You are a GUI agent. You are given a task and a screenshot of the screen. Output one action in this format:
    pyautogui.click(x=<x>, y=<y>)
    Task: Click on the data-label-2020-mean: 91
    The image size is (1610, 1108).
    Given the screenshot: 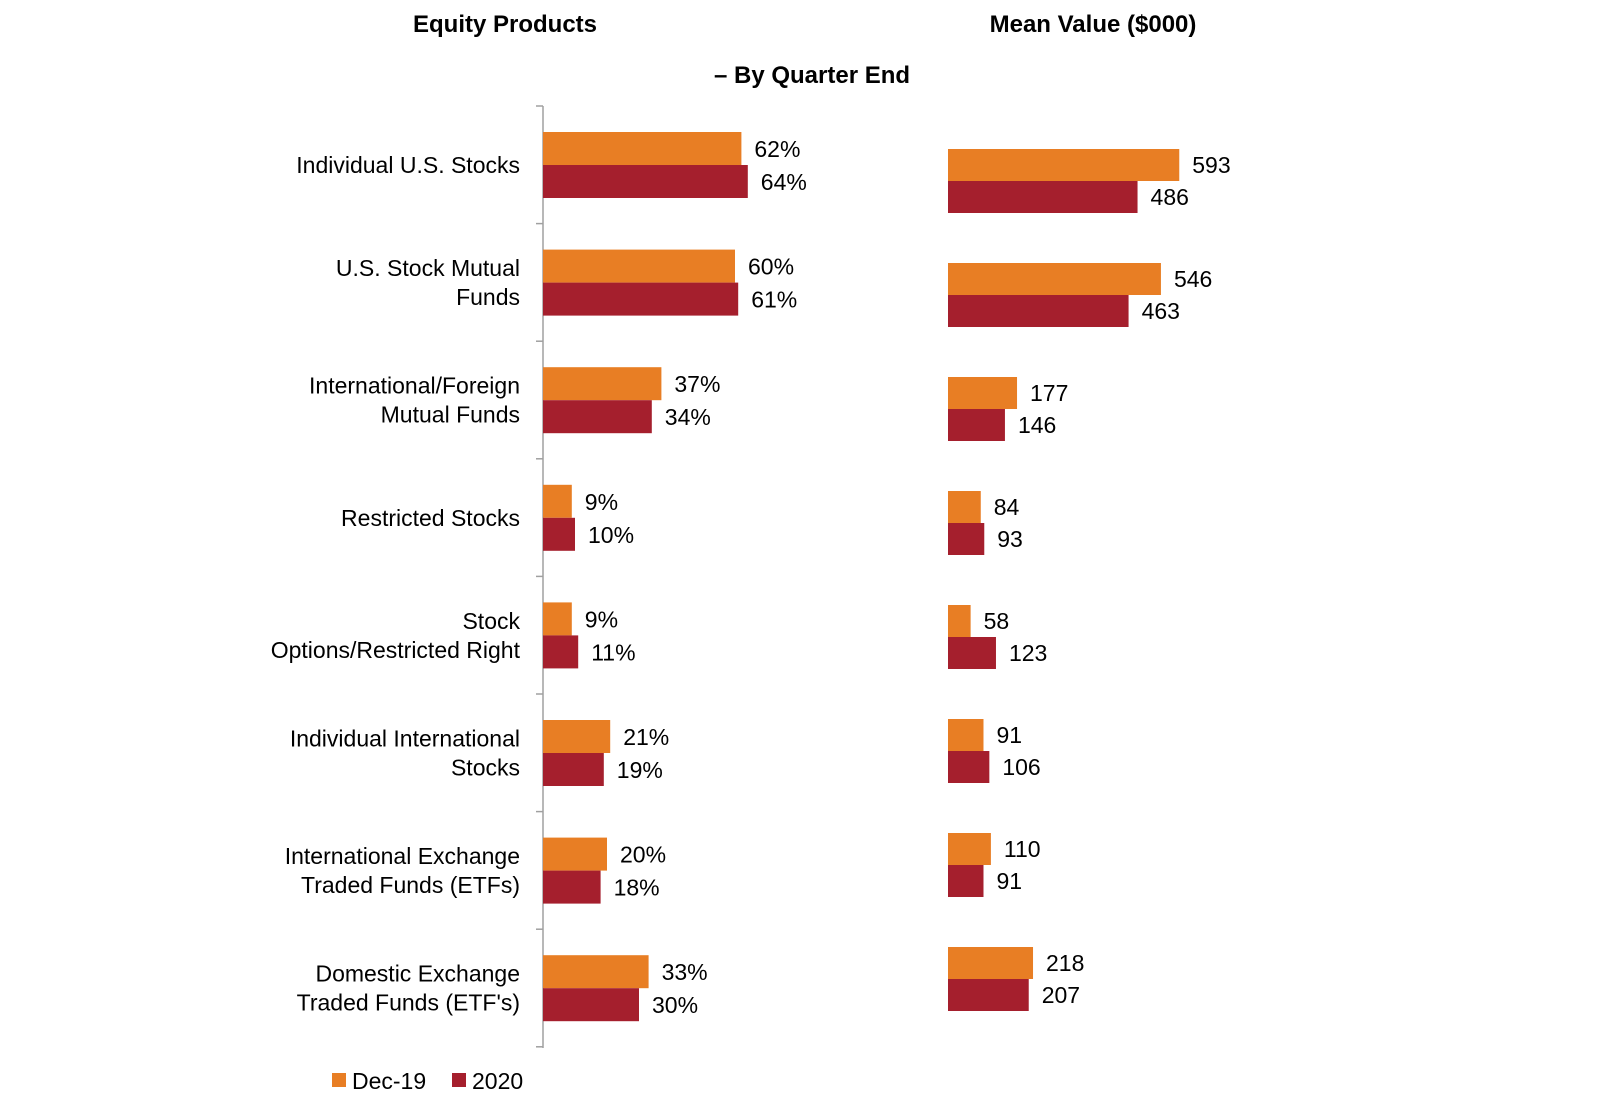 What is the action you would take?
    pyautogui.click(x=1009, y=881)
    